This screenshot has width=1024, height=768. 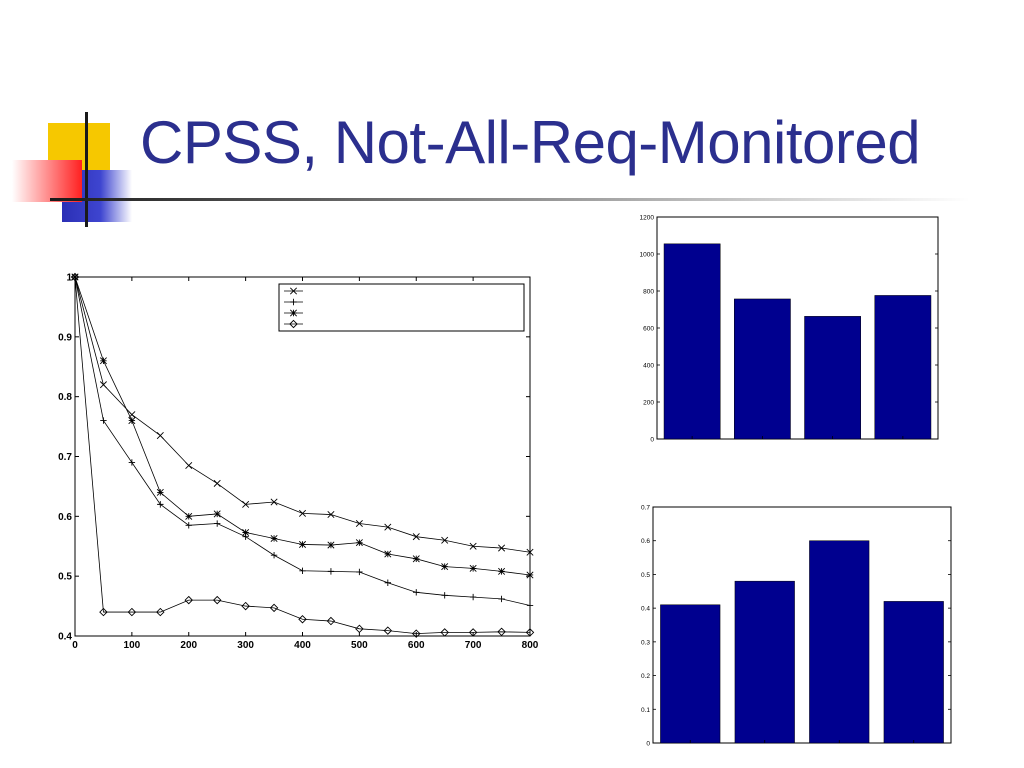 What do you see at coordinates (132, 645) in the screenshot?
I see `x-tick-label: 100` at bounding box center [132, 645].